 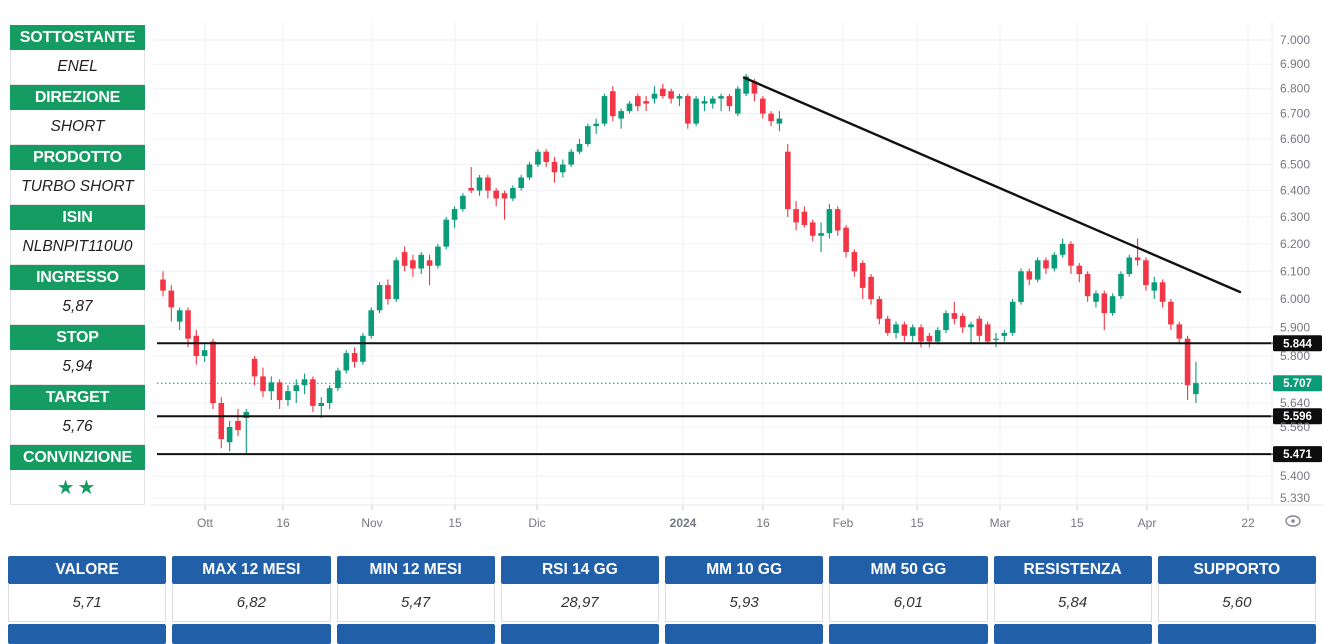 I want to click on price-axis-label: 7.000, so click(x=1295, y=40).